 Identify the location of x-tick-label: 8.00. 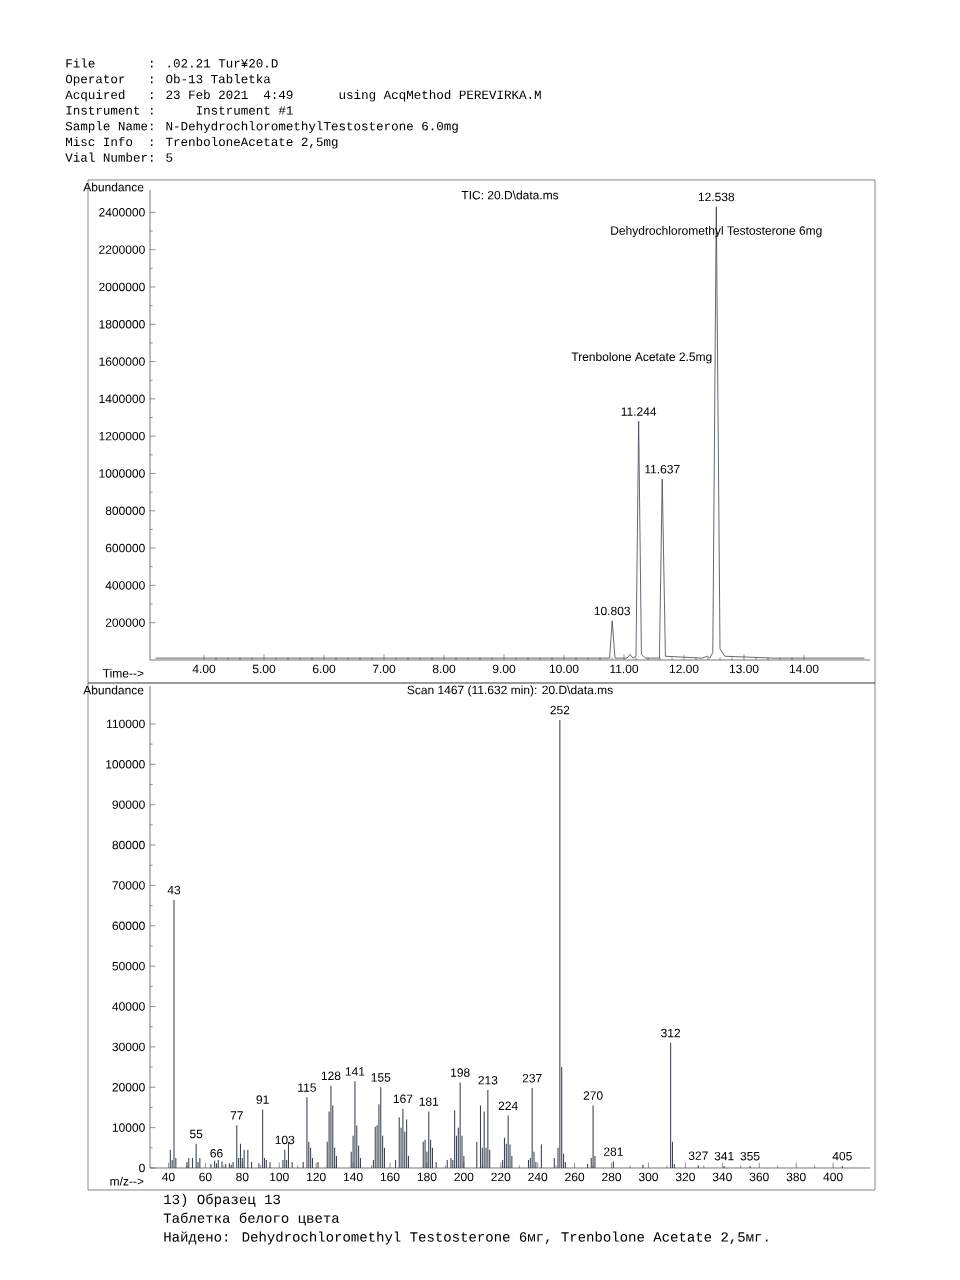
(444, 669).